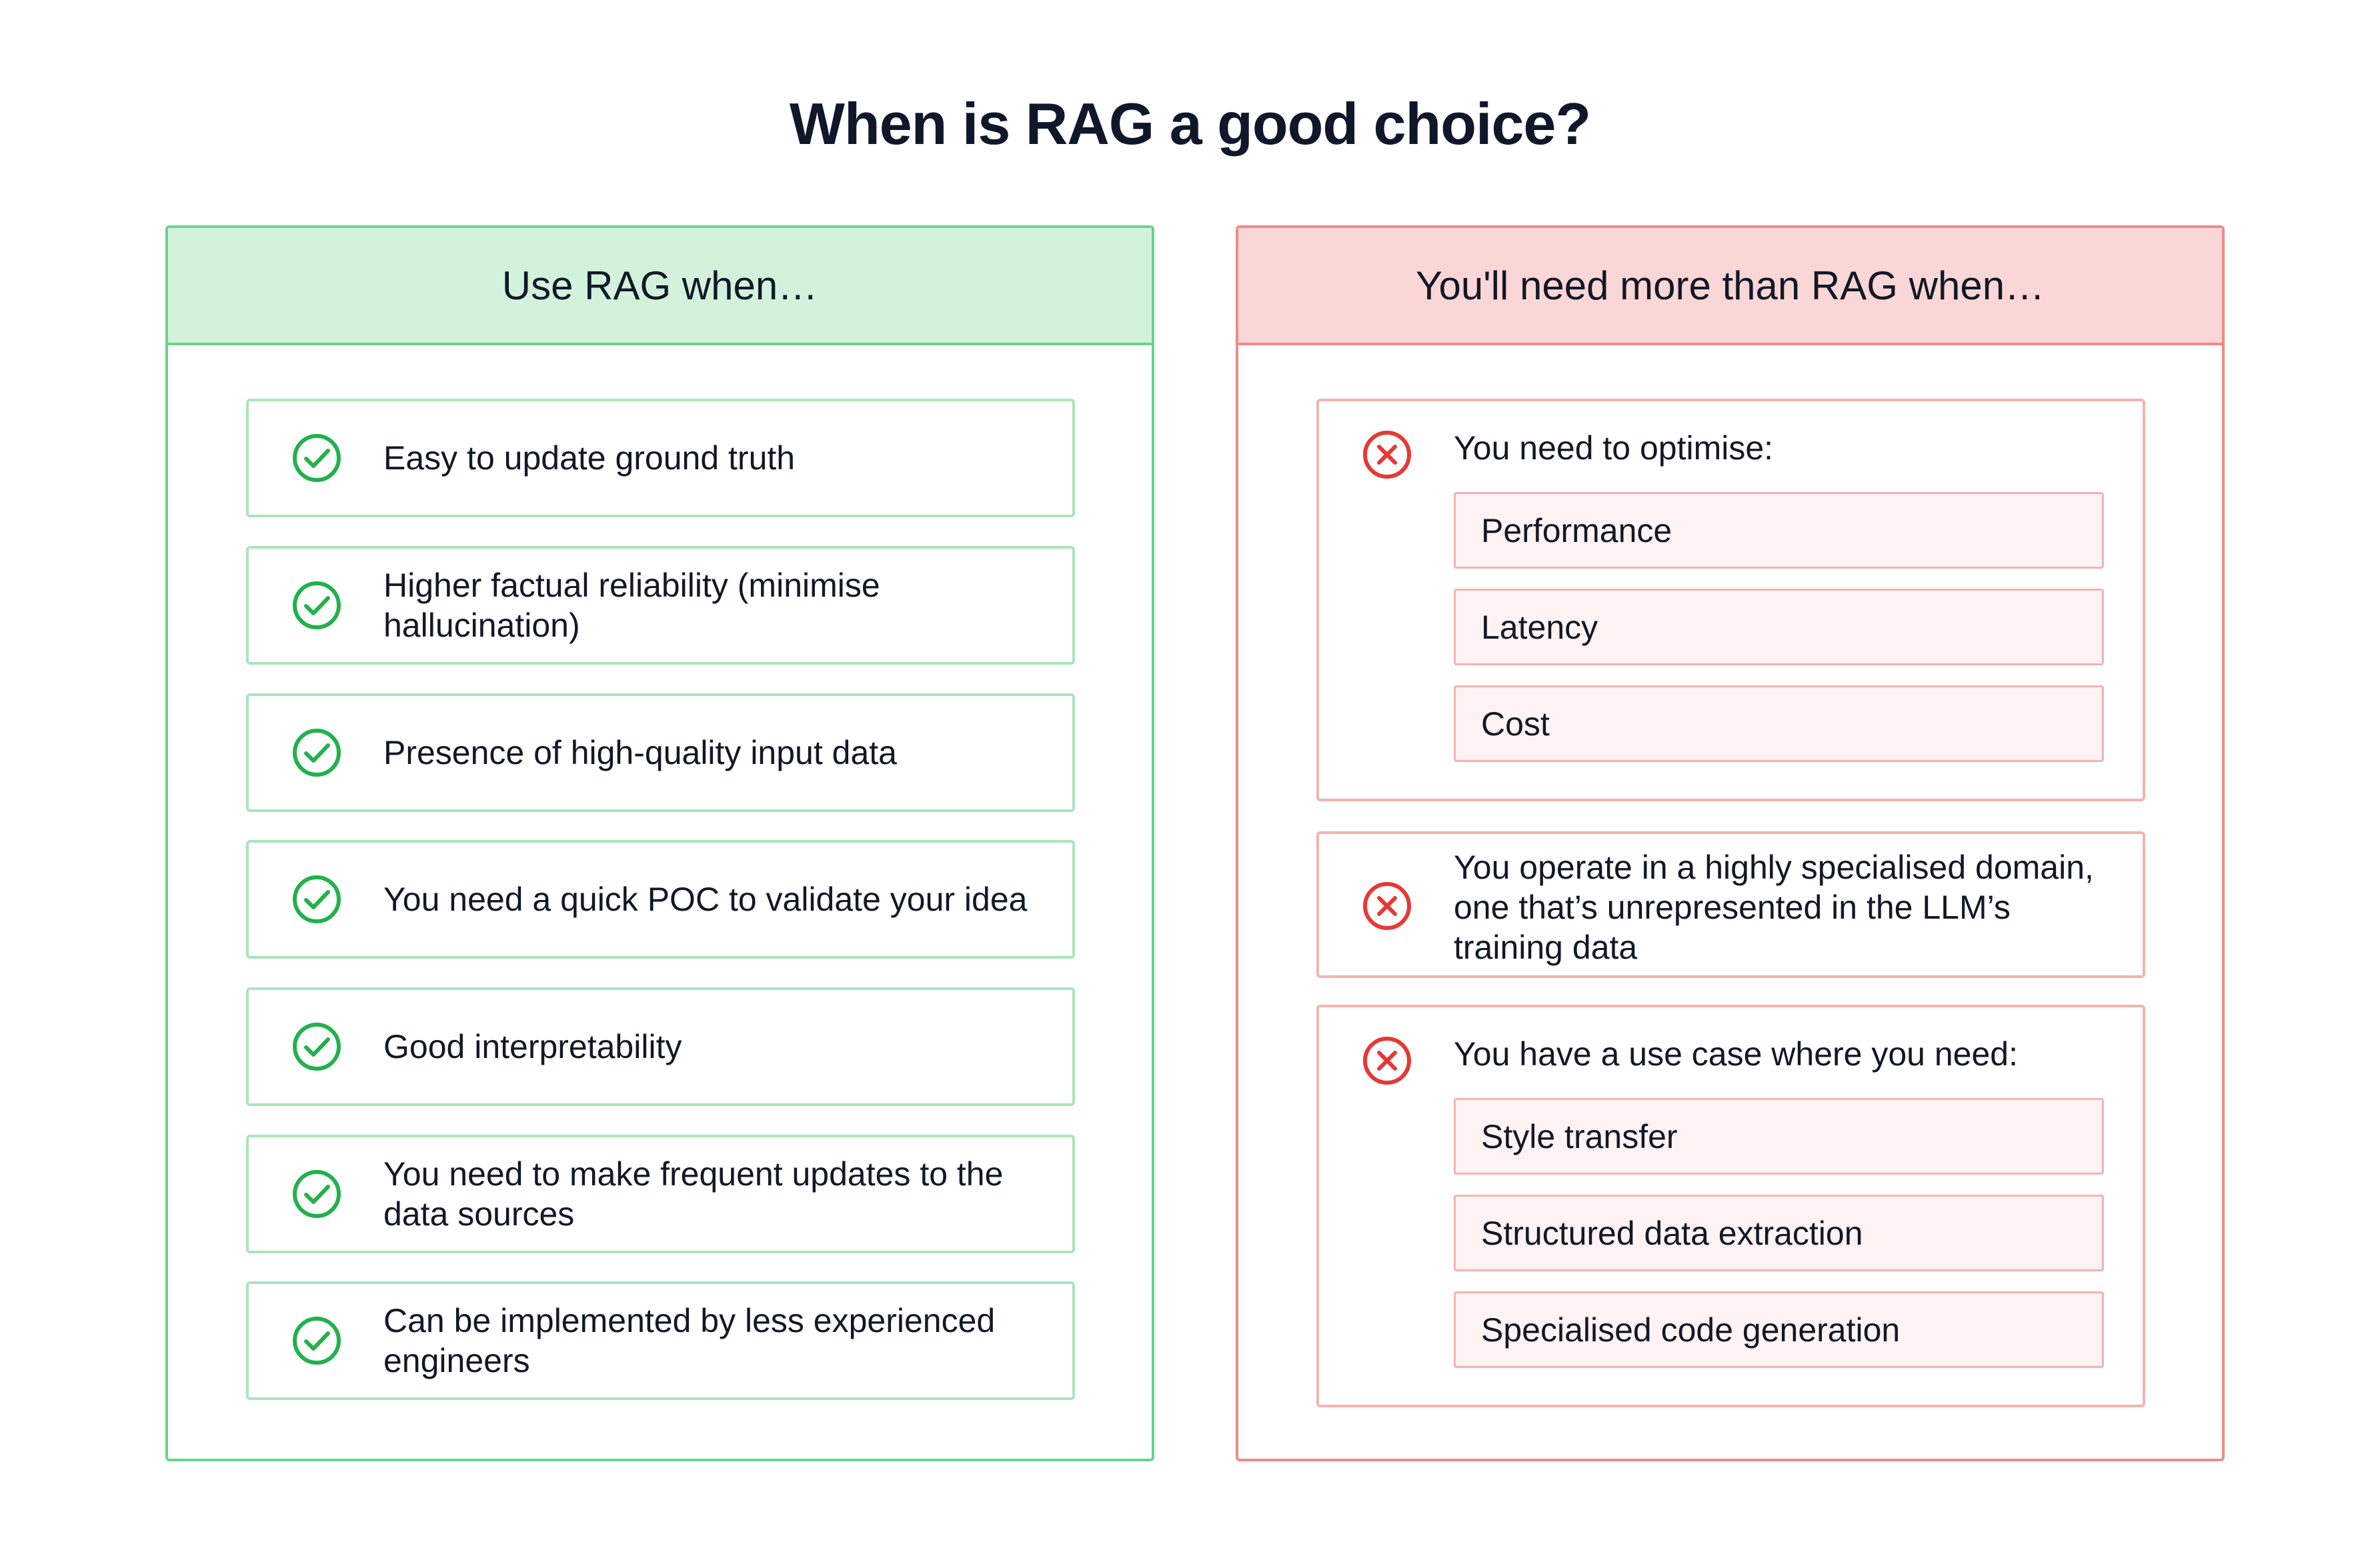 The image size is (2380, 1560). I want to click on page-title: When is RAG a good choice?, so click(1190, 124).